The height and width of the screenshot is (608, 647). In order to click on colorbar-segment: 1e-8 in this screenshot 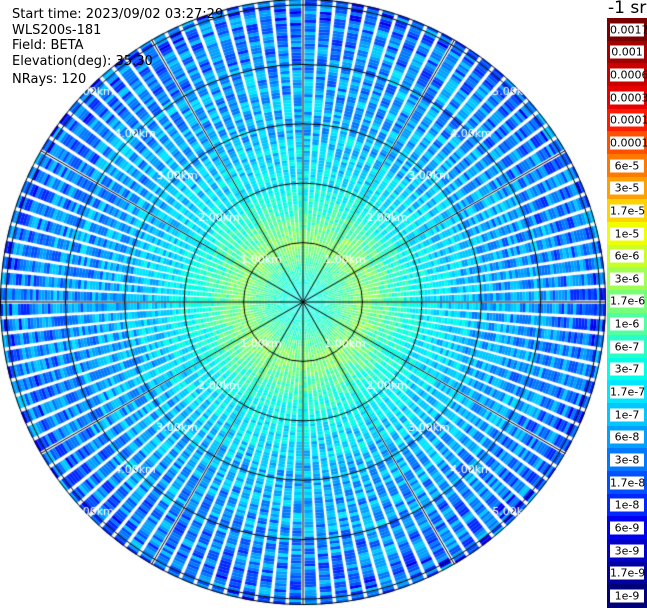, I will do `click(627, 505)`.